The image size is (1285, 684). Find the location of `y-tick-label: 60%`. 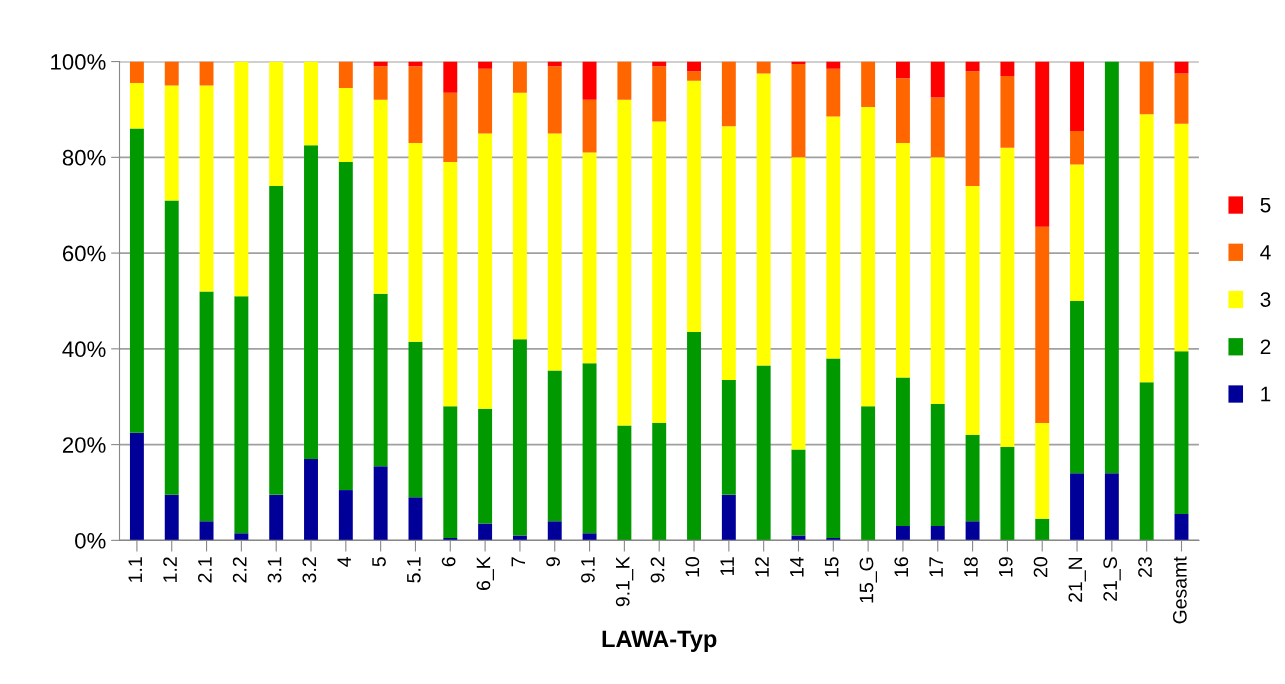

y-tick-label: 60% is located at coordinates (84, 253).